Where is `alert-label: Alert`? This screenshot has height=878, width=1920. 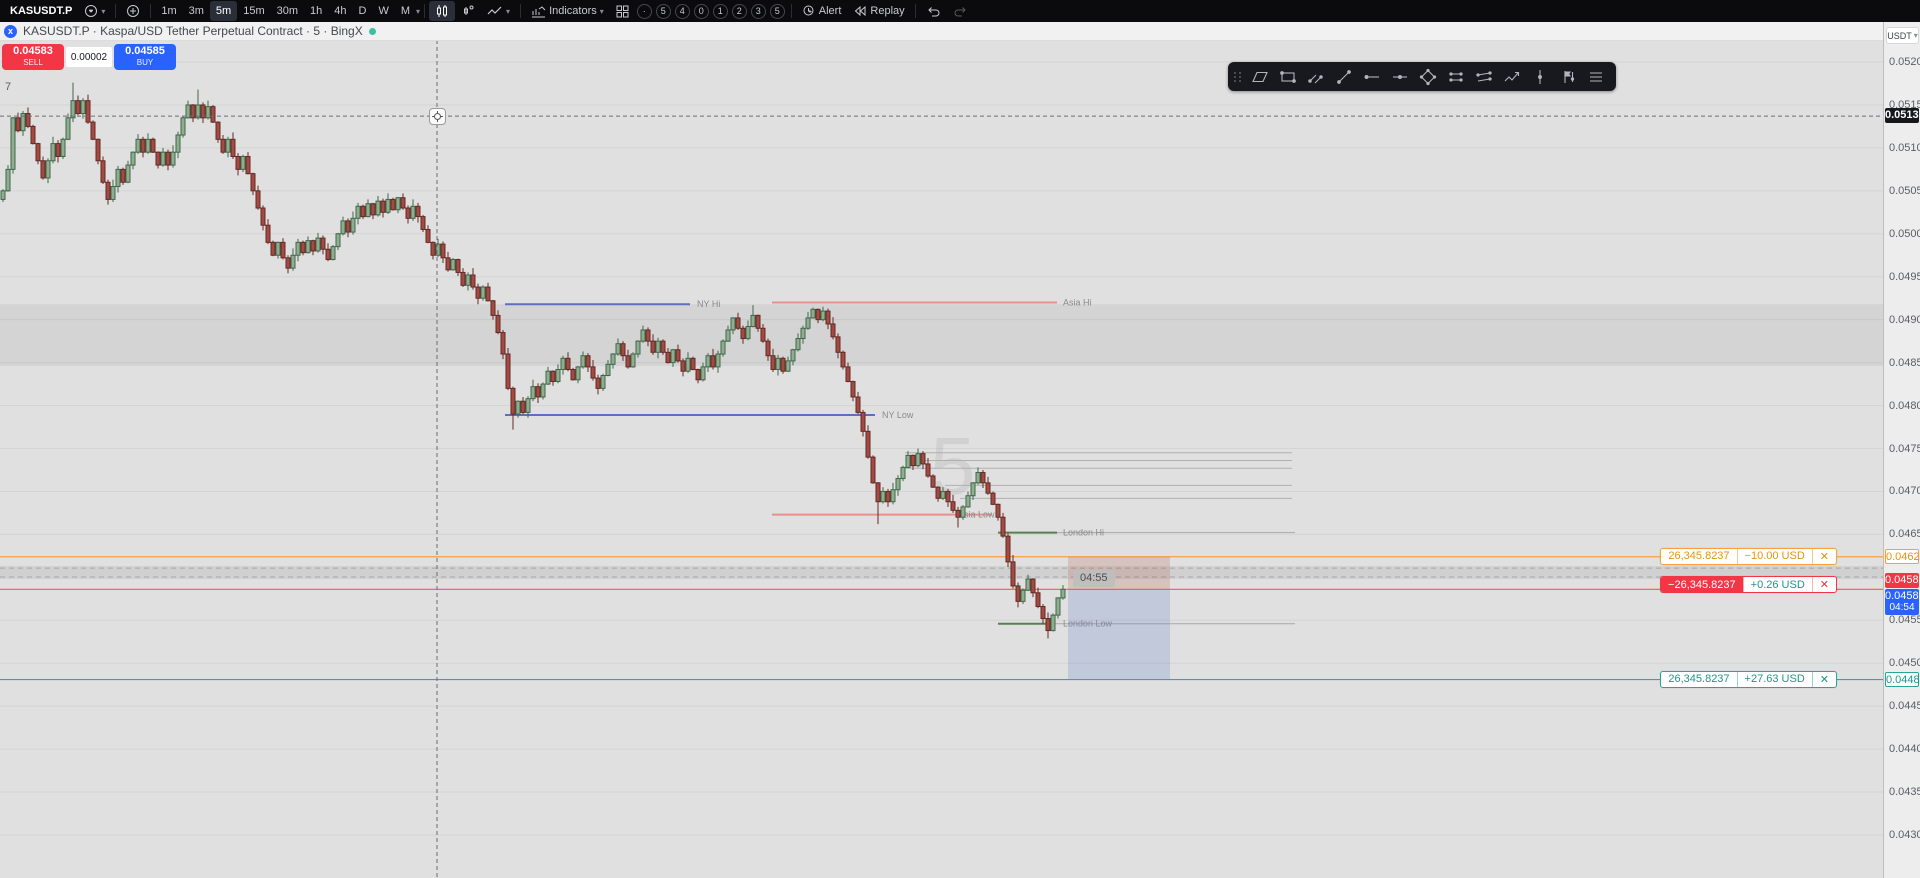
alert-label: Alert is located at coordinates (830, 11).